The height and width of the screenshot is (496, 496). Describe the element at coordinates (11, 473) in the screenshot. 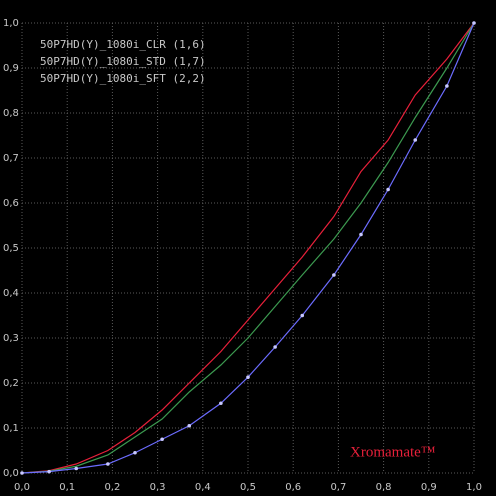

I see `y-tick-label: 0,0` at that location.